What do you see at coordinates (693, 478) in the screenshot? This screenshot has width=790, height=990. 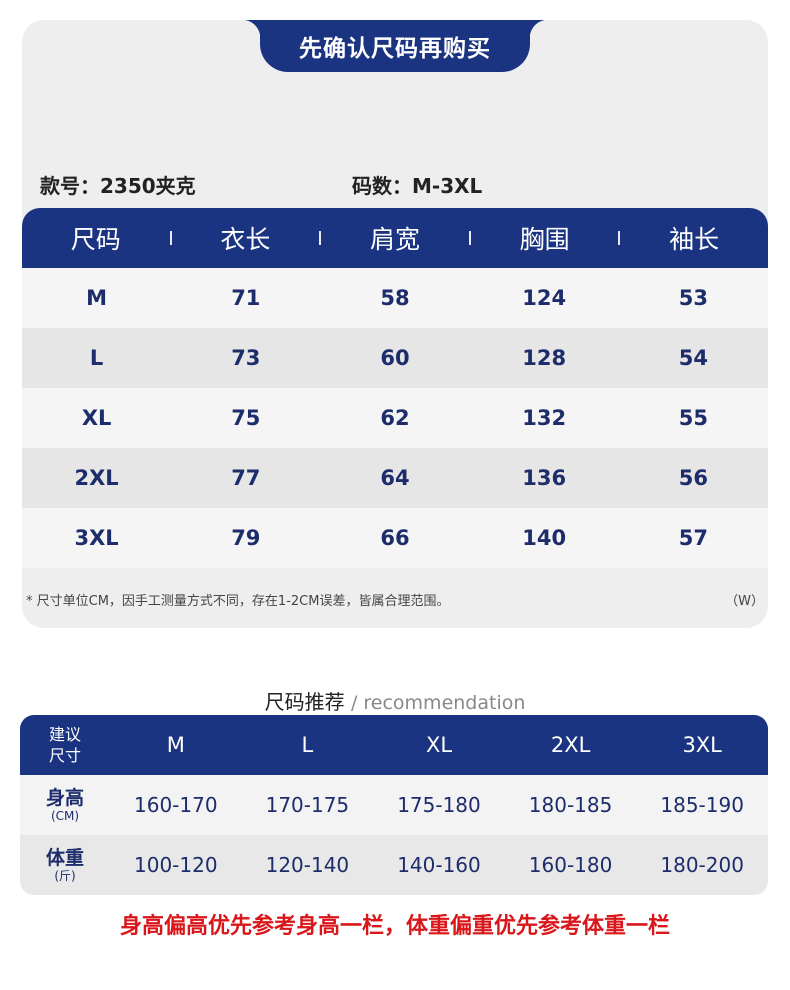 I see `cell-sleeve: 56` at bounding box center [693, 478].